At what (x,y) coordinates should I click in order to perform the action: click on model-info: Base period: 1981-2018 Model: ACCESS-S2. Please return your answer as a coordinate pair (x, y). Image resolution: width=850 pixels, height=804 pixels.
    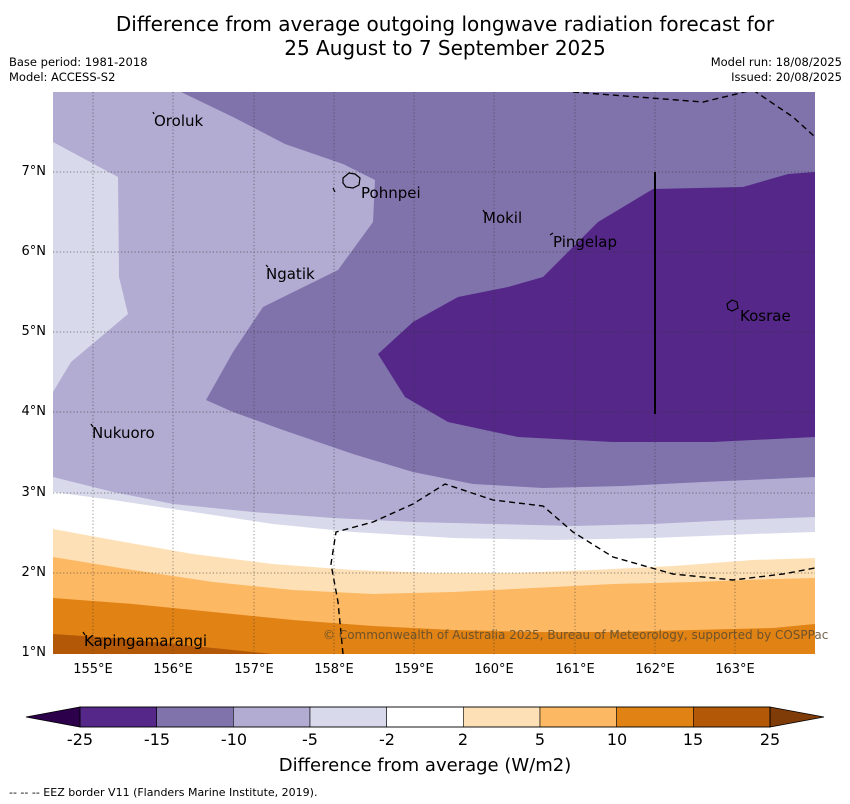
    Looking at the image, I should click on (78, 70).